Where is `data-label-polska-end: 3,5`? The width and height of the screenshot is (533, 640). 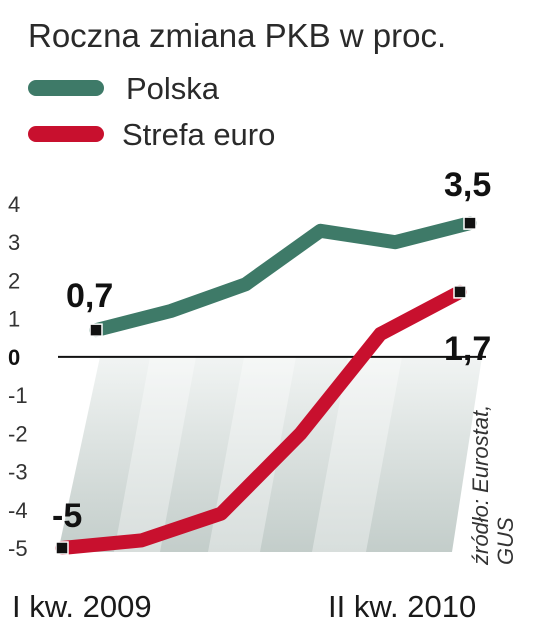
data-label-polska-end: 3,5 is located at coordinates (467, 185).